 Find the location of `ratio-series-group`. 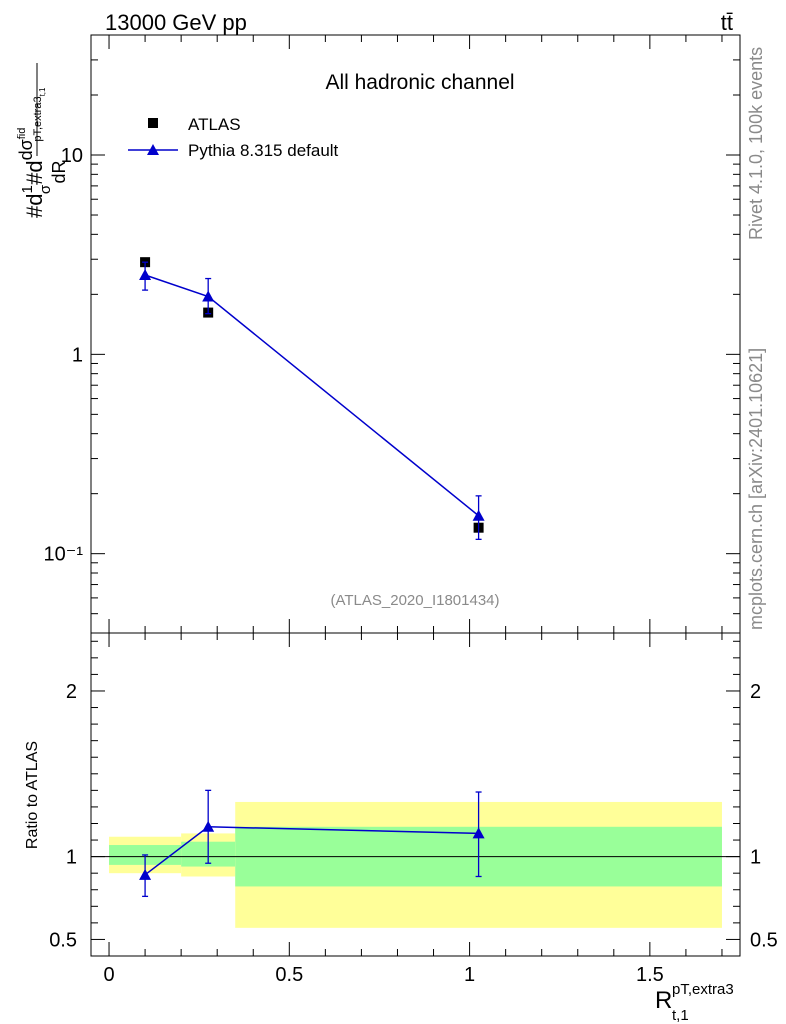

ratio-series-group is located at coordinates (312, 843).